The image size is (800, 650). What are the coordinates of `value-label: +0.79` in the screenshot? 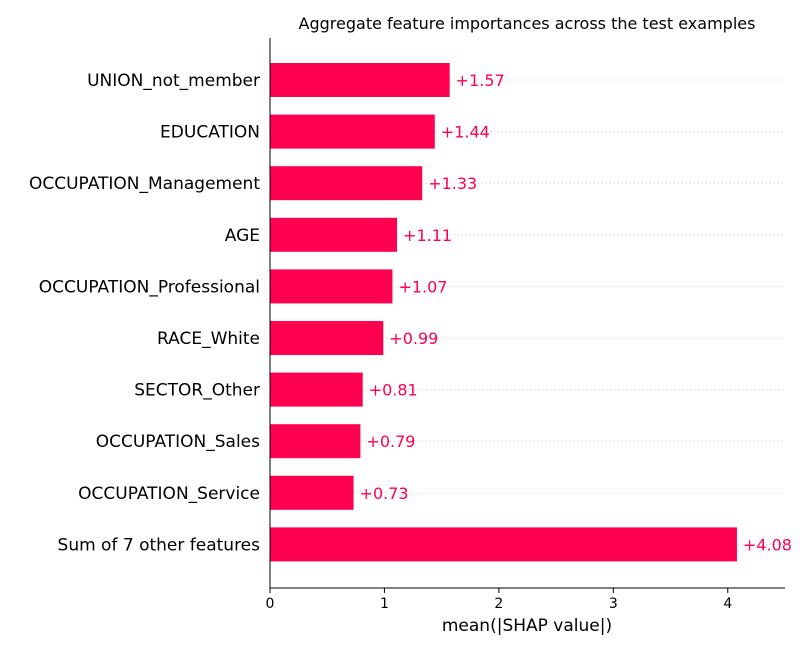 It's located at (390, 441).